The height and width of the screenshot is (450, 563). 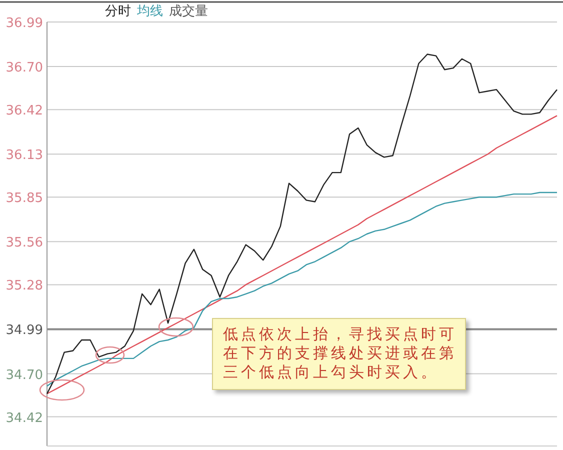 I want to click on y-tick-label: 36.70, so click(x=24, y=68).